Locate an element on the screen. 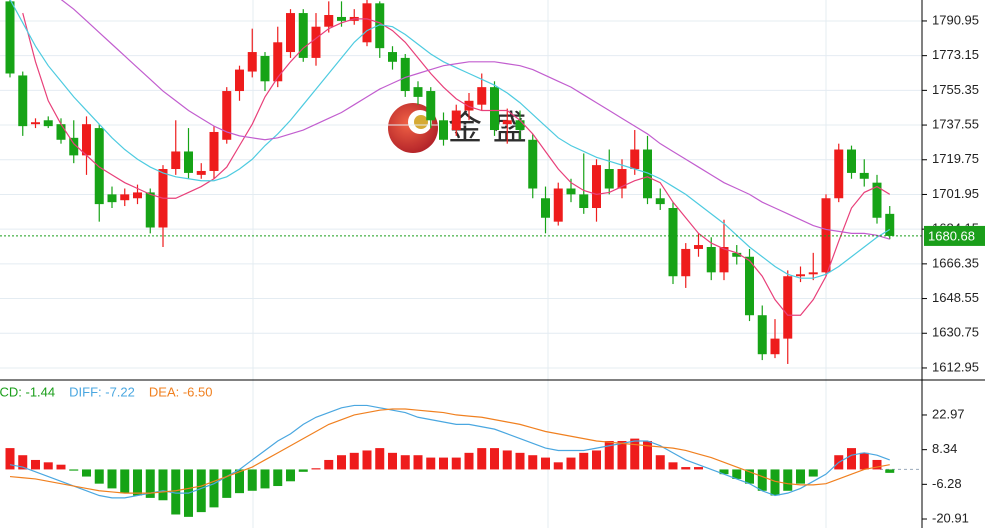 The image size is (985, 528). y-tick-label: 1737.55 is located at coordinates (955, 123).